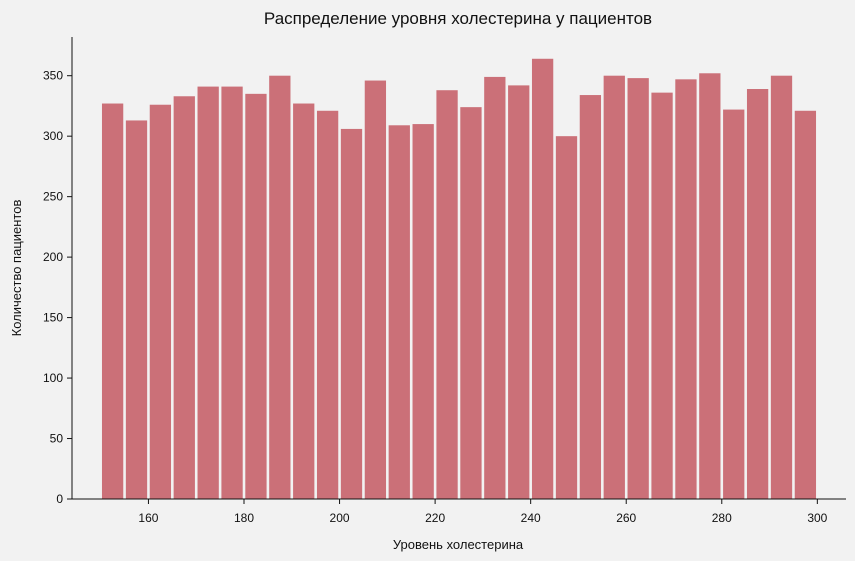 The image size is (855, 561). I want to click on x-tick-label-240: 240, so click(531, 518).